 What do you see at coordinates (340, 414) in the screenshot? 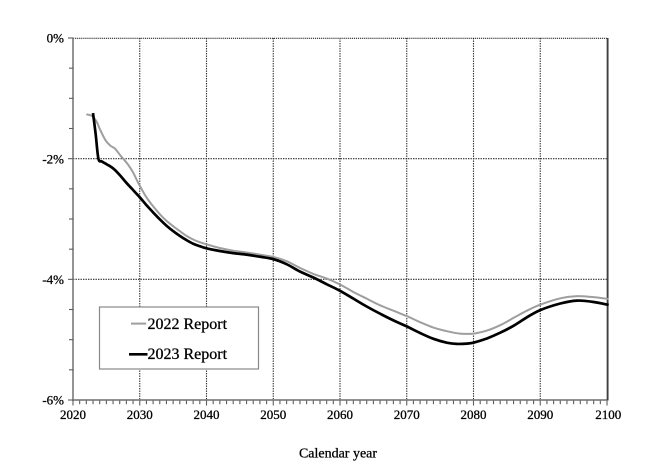
I see `svg-text: 2060` at bounding box center [340, 414].